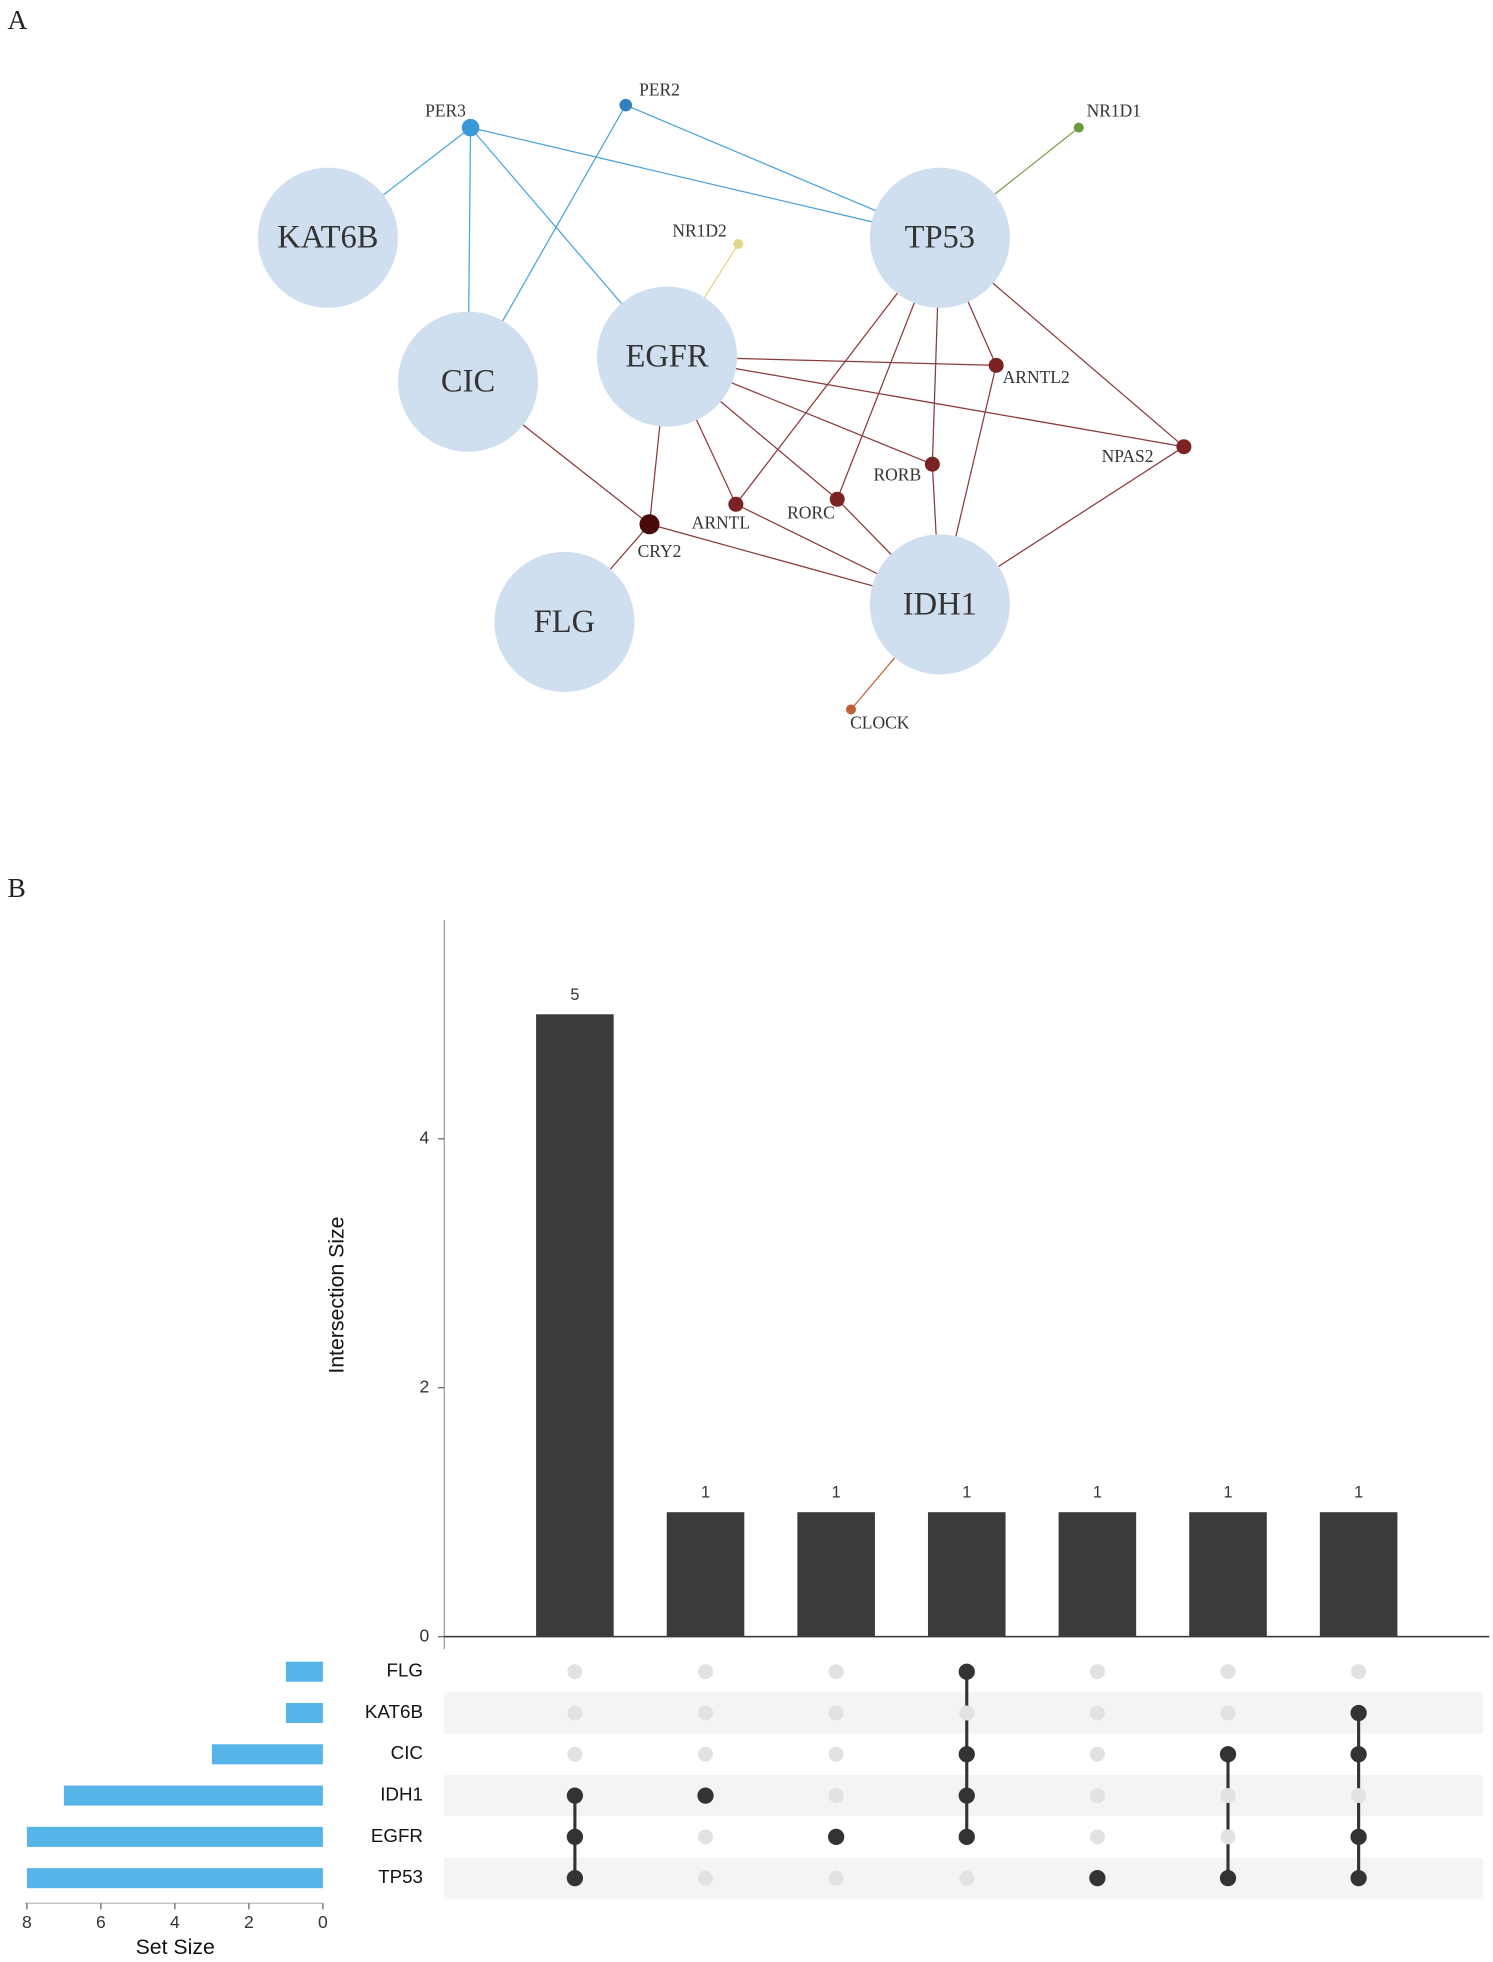 The width and height of the screenshot is (1493, 1962). What do you see at coordinates (101, 1922) in the screenshot?
I see `x-tick-label: 6` at bounding box center [101, 1922].